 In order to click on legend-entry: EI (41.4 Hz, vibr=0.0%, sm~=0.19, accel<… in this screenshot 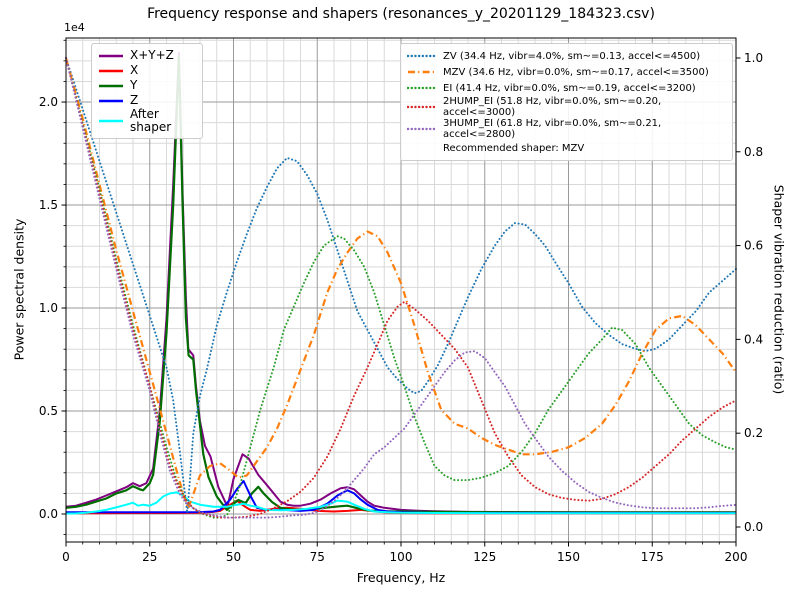, I will do `click(565, 88)`.